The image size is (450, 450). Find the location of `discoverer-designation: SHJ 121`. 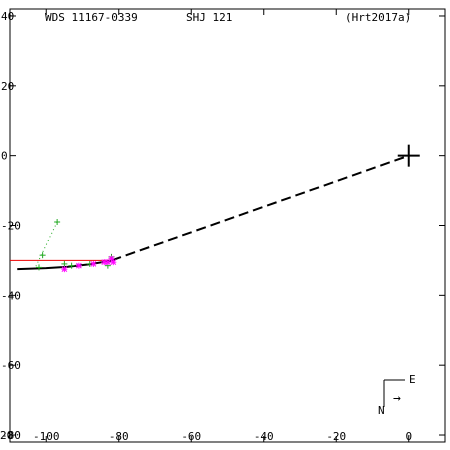

discoverer-designation: SHJ 121 is located at coordinates (209, 17).